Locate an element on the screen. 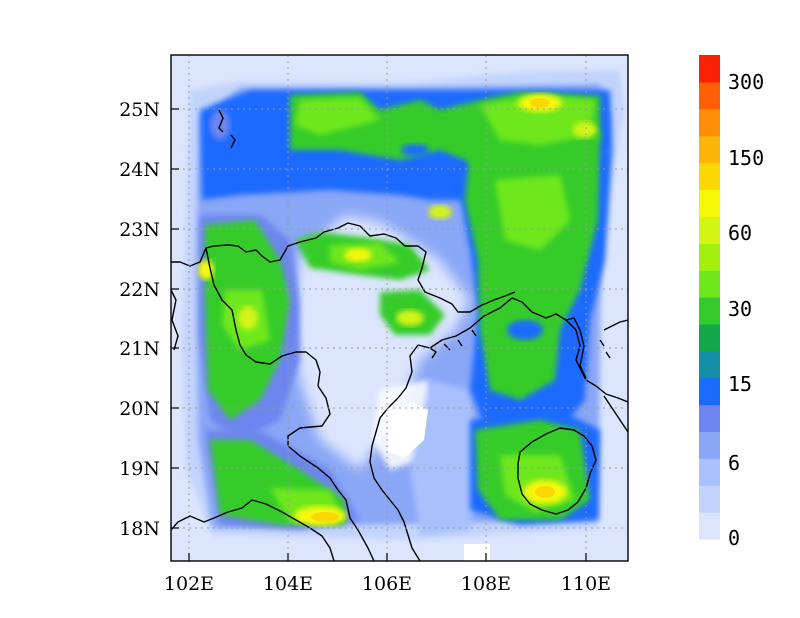  colorbar-label: 6 is located at coordinates (734, 463).